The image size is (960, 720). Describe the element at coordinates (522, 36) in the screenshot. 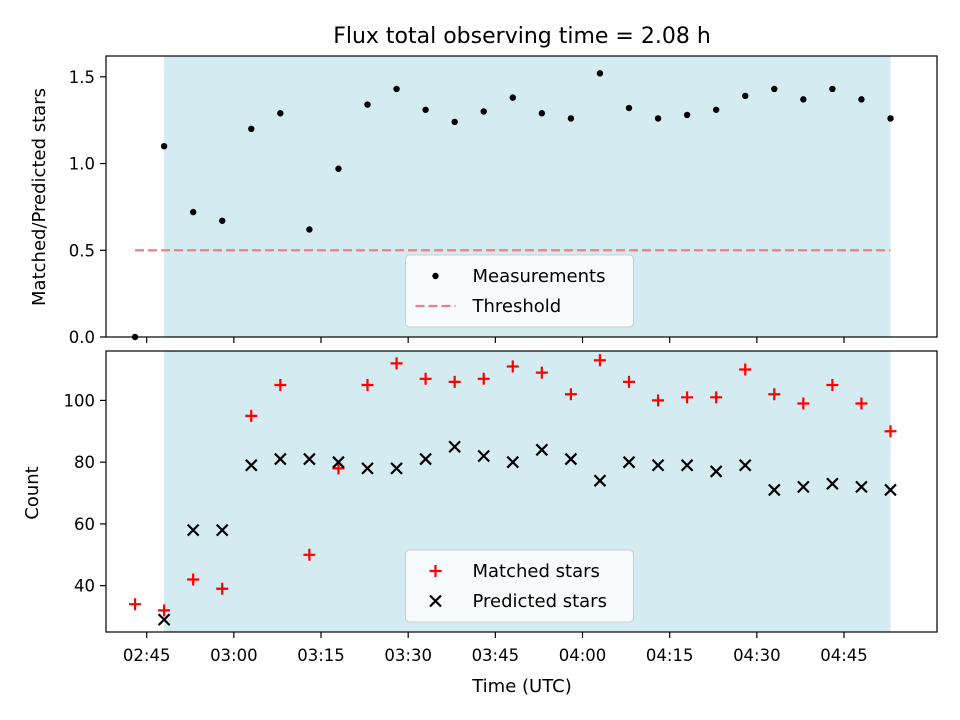

I see `chart-title: Flux total observing time = 2.08 h` at that location.